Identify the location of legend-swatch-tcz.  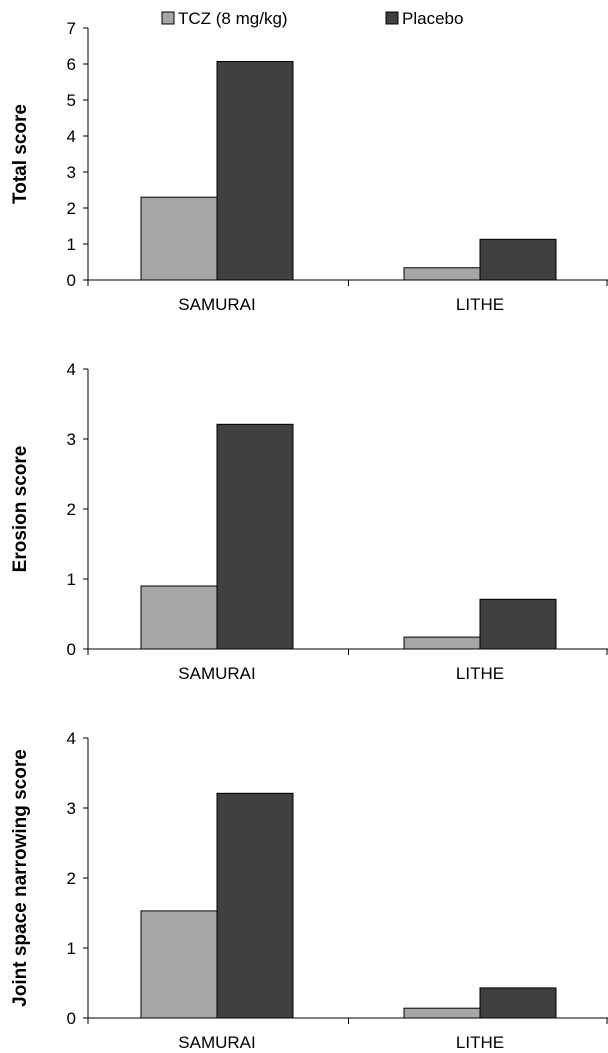
(168, 18).